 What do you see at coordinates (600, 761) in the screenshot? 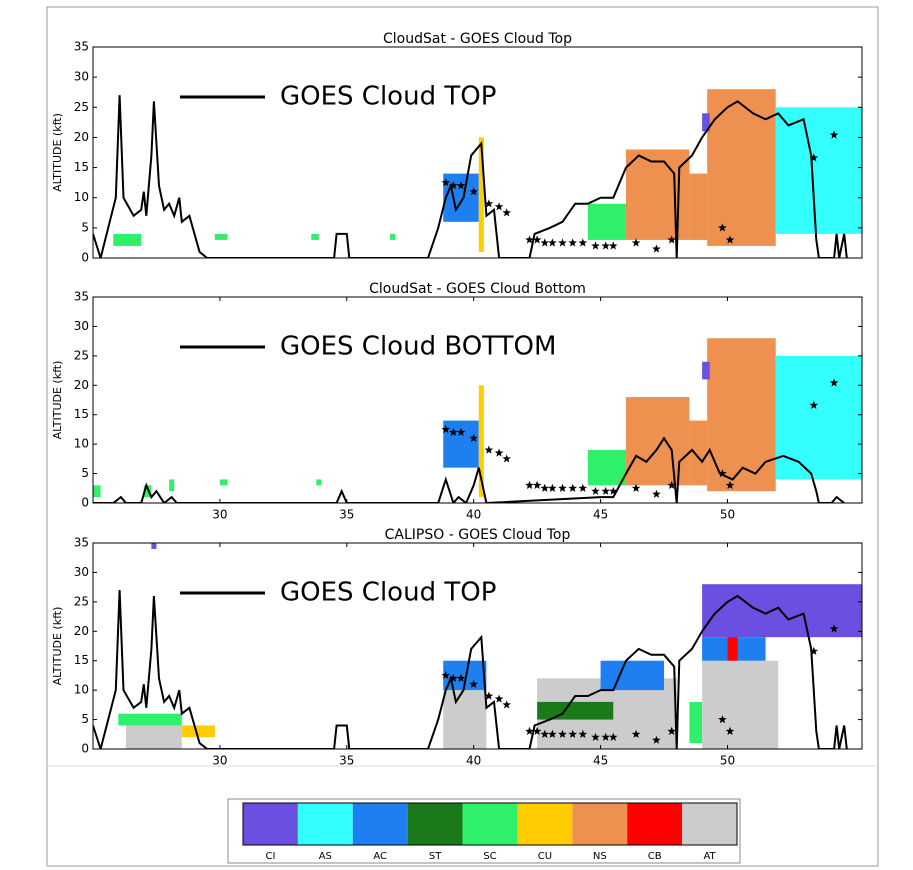
I see `x-tick-label: 45` at bounding box center [600, 761].